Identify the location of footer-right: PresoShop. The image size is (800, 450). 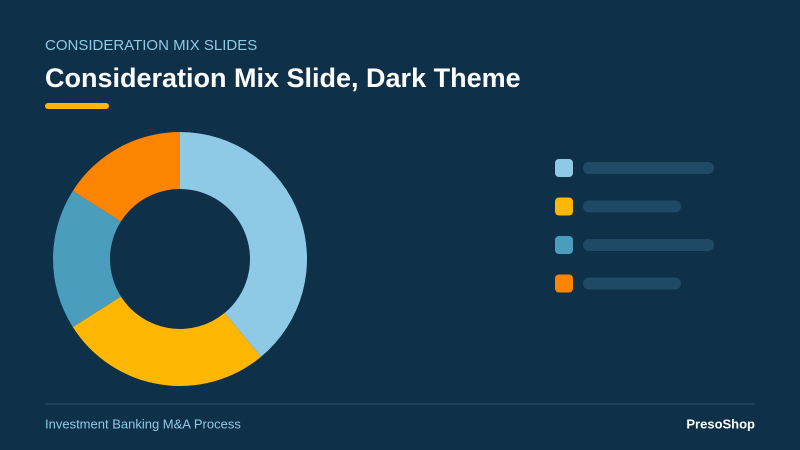
(720, 423).